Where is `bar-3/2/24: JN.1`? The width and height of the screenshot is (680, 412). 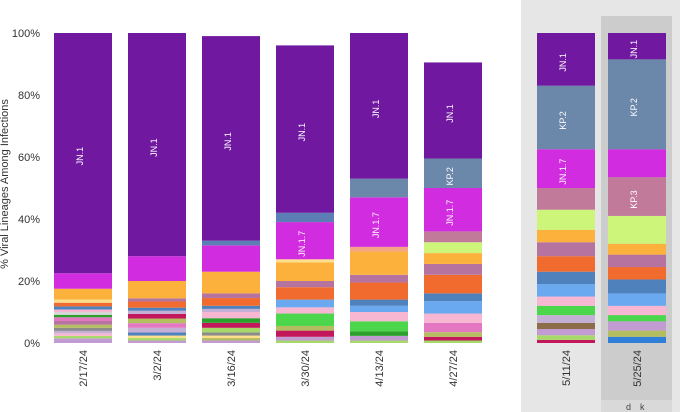
bar-3/2/24: JN.1 is located at coordinates (157, 188).